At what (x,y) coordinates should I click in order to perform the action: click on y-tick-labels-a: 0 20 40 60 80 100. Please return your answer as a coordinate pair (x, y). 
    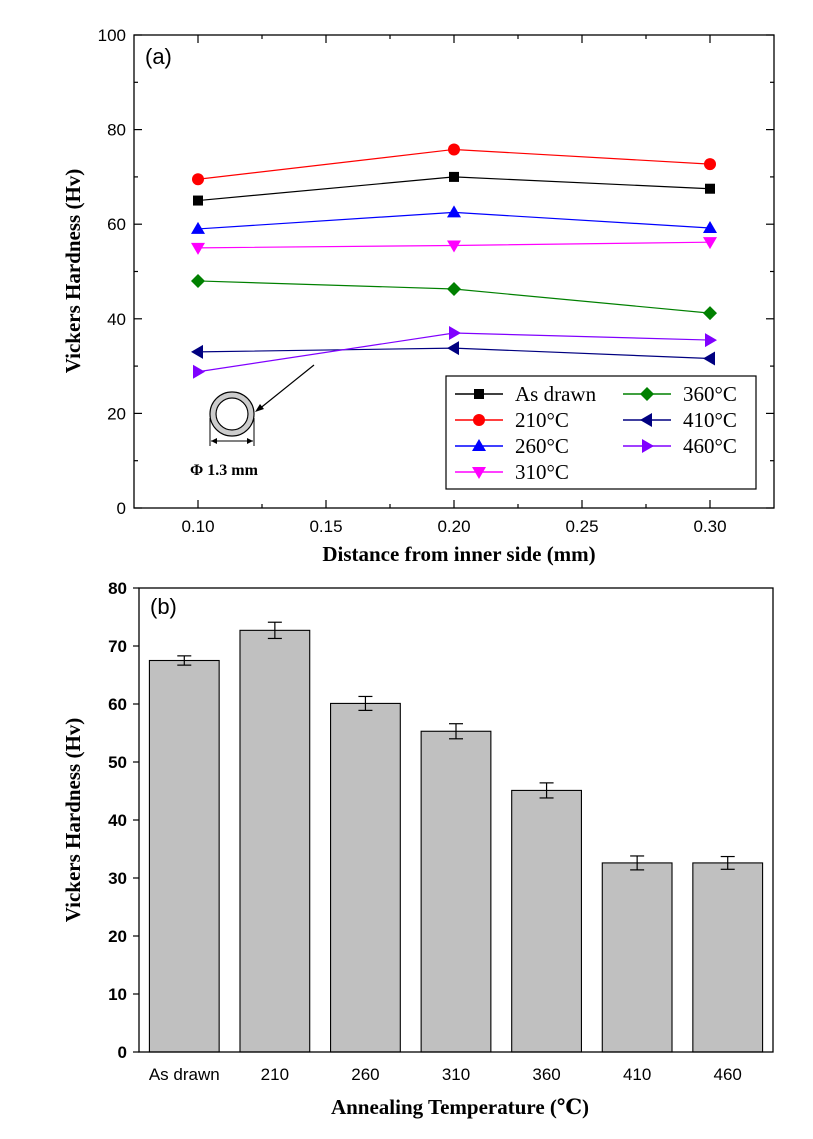
    Looking at the image, I should click on (112, 272).